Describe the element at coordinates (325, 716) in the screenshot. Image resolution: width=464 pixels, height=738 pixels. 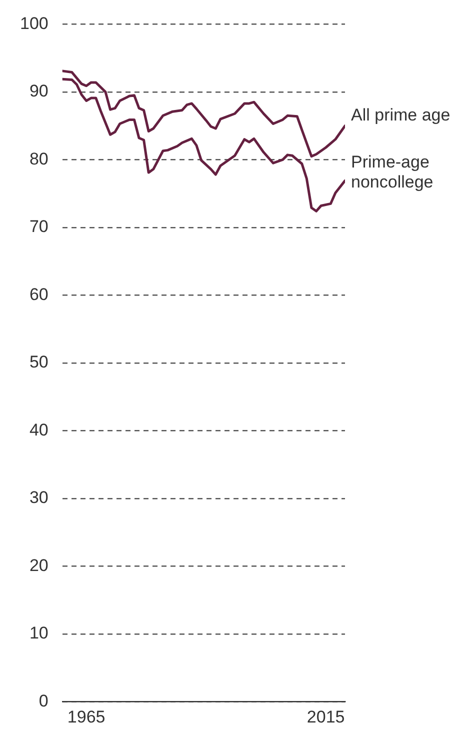
I see `x-tick-label: 2015` at that location.